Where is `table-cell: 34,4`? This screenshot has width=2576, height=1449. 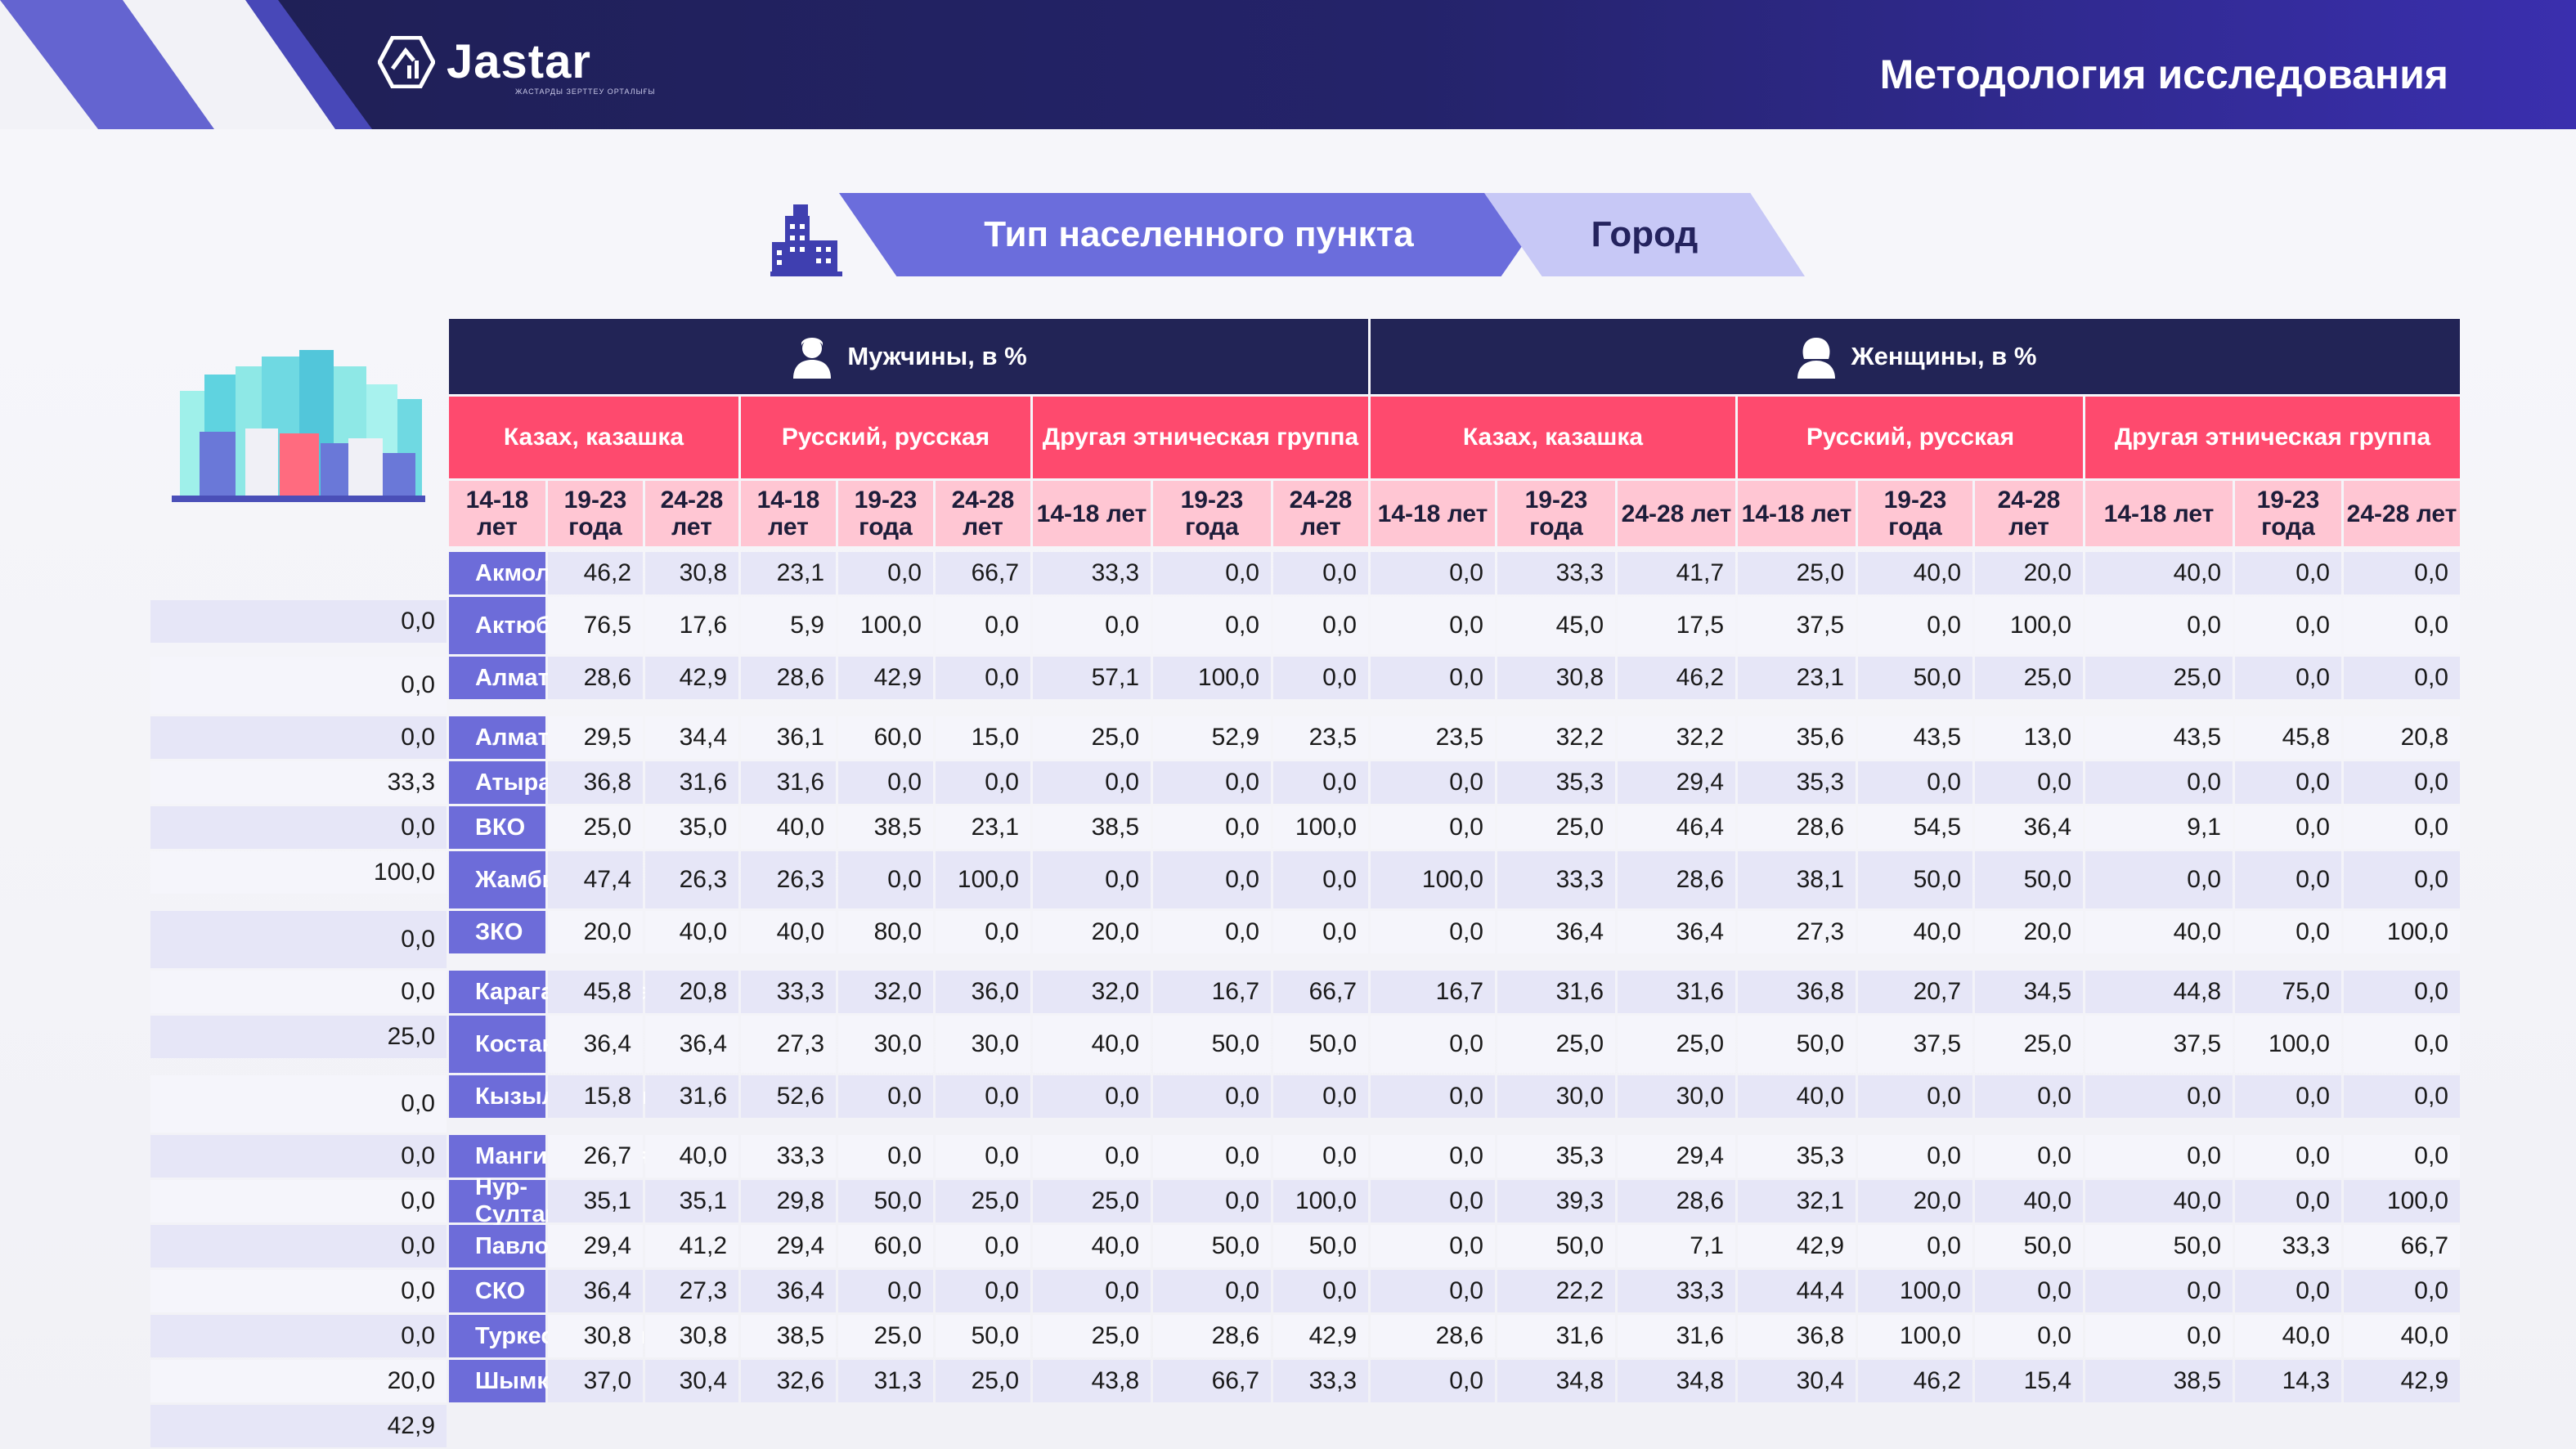
table-cell: 34,4 is located at coordinates (691, 737).